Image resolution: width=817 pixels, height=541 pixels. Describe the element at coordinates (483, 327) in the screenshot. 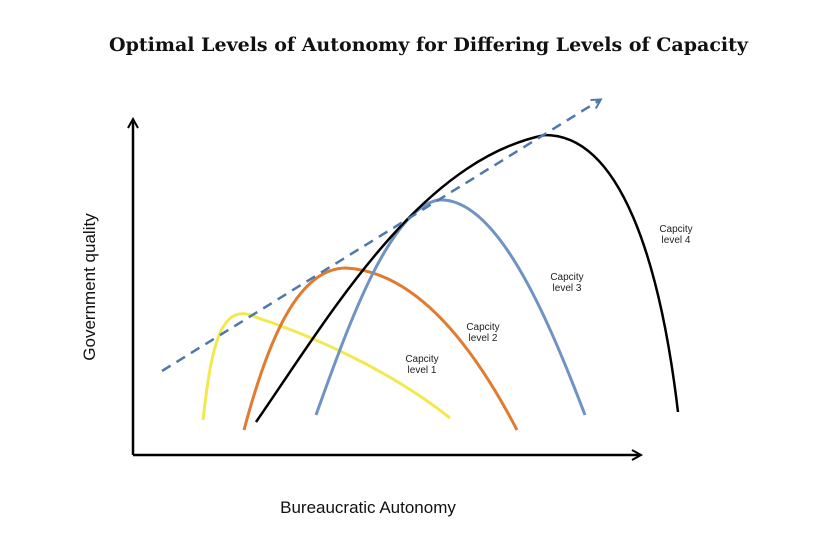

I see `capacity-level-2-label-line1: Capcity` at that location.